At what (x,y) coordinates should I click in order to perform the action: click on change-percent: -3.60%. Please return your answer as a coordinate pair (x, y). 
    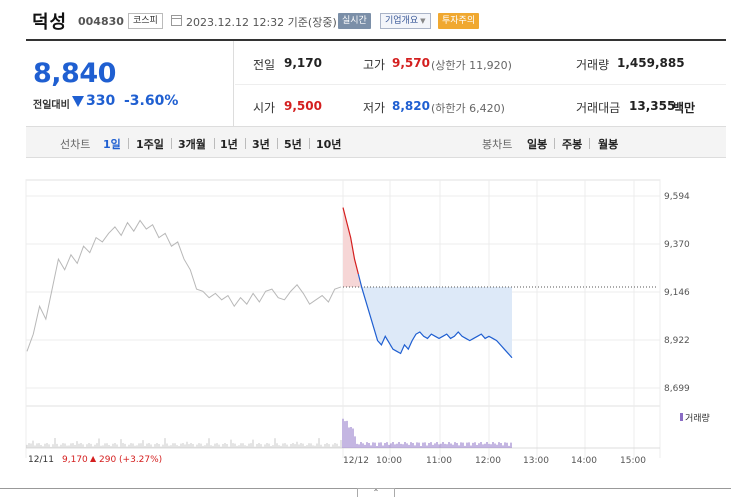
    Looking at the image, I should click on (151, 101).